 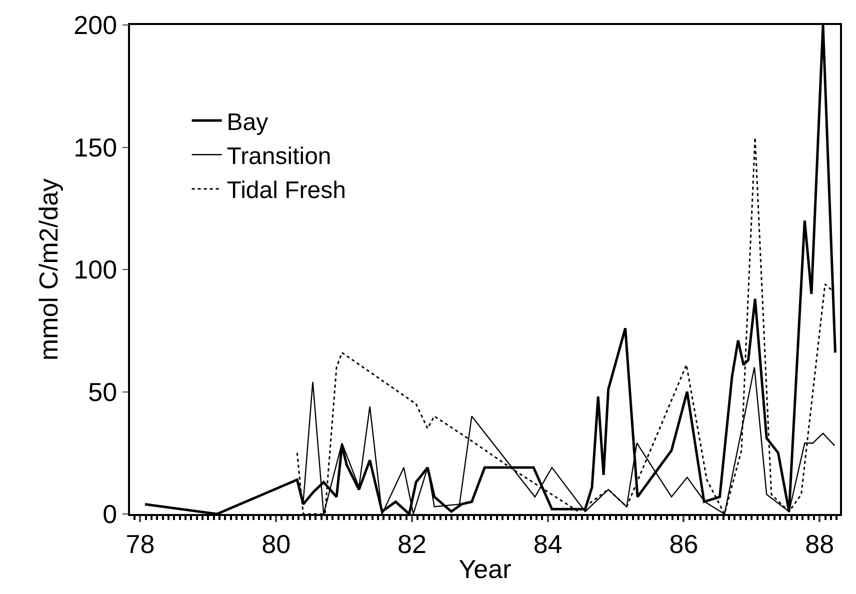 What do you see at coordinates (103, 391) in the screenshot?
I see `y-tick-label: 50` at bounding box center [103, 391].